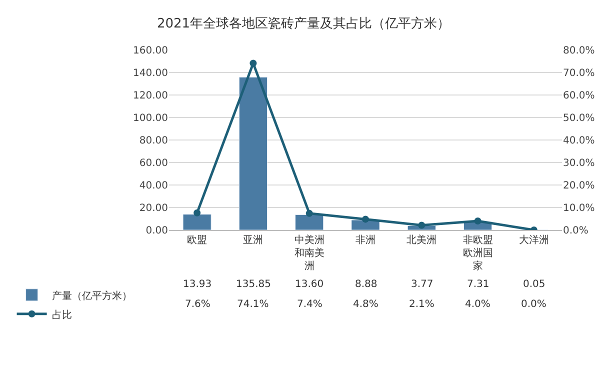 This screenshot has height=365, width=607. I want to click on x-tick-label: 非欧盟欧洲国家, so click(477, 253).